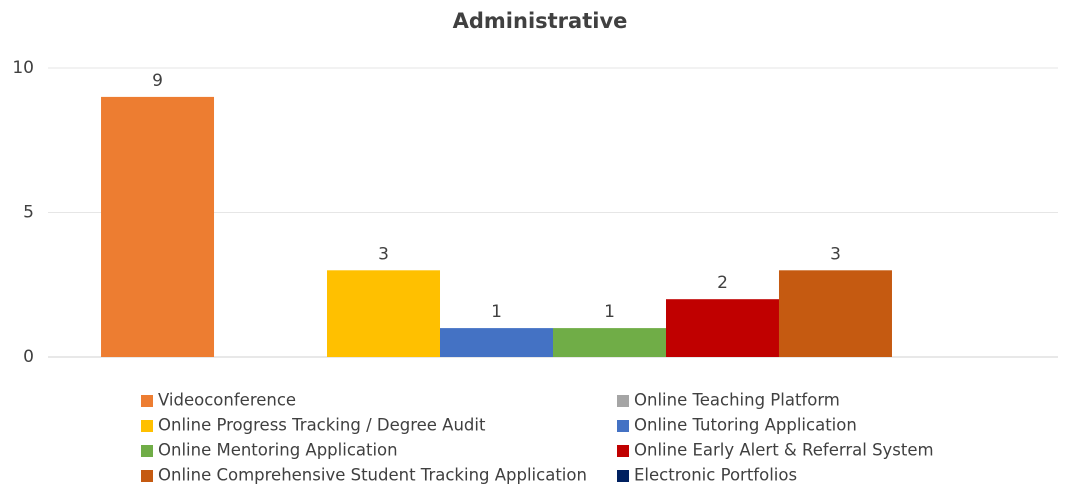 Image resolution: width=1071 pixels, height=487 pixels. Describe the element at coordinates (745, 425) in the screenshot. I see `legend-text: Online Tutoring Application` at that location.